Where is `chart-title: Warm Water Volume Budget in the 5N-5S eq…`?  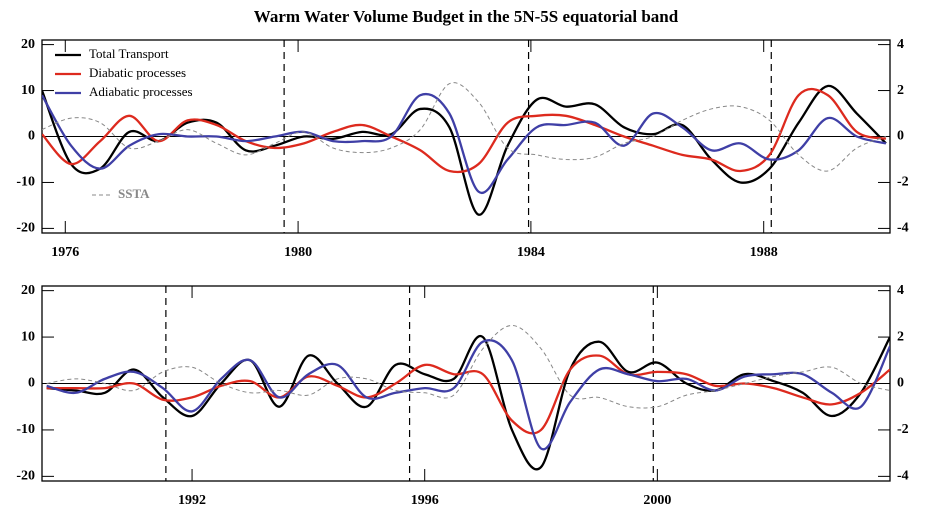
chart-title: Warm Water Volume Budget in the 5N-5S eq… is located at coordinates (466, 16).